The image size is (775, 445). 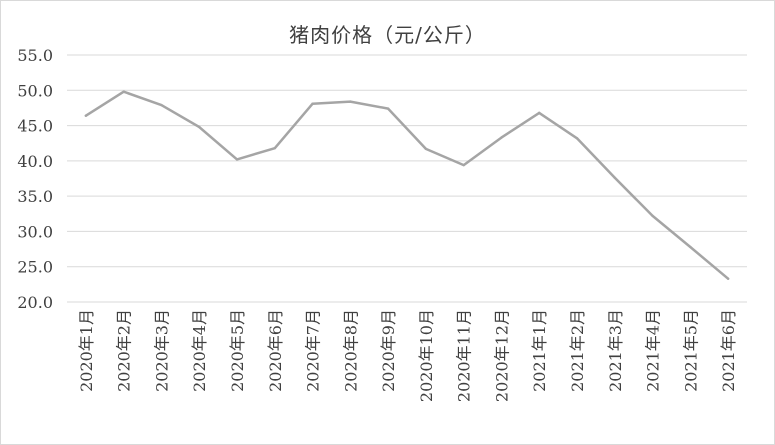 I want to click on y-tick-label: 45.0, so click(x=35, y=126).